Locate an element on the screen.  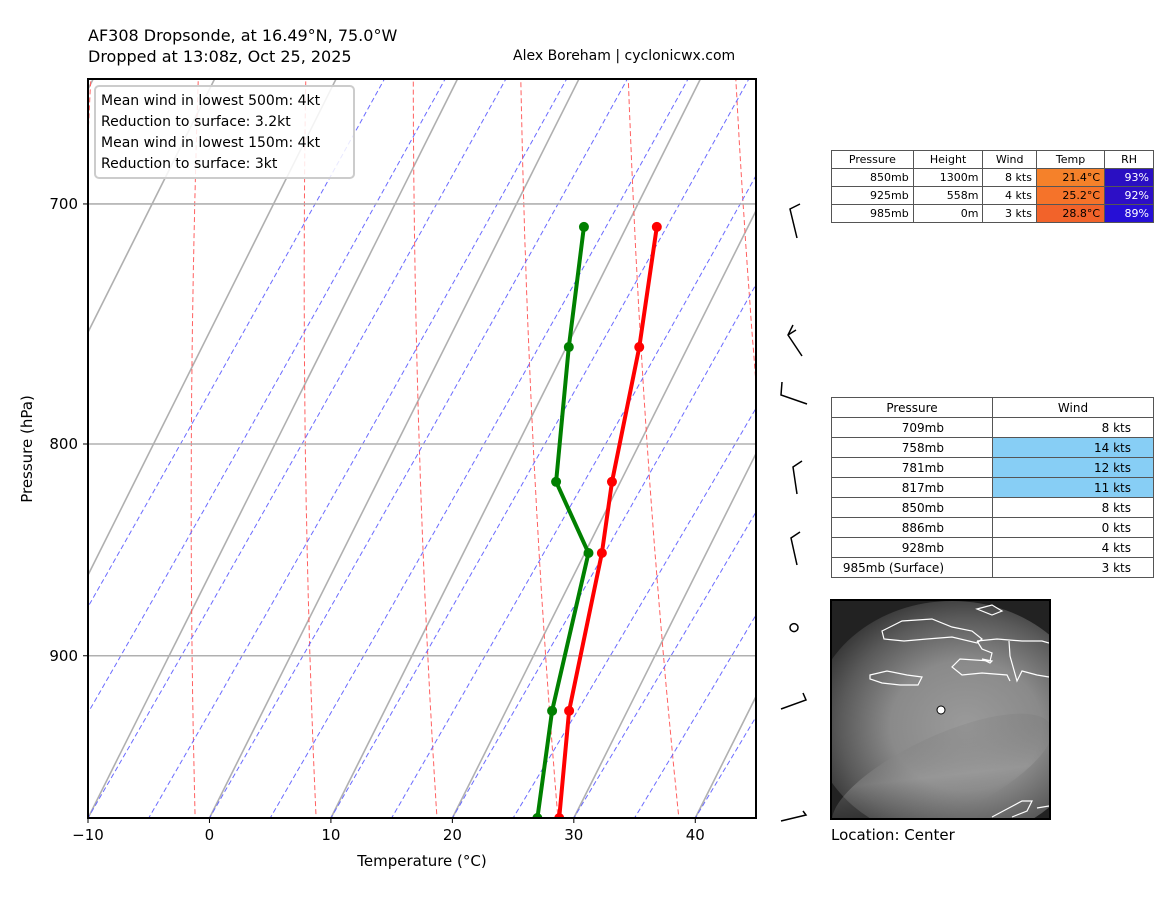
legend-line-3: Mean wind in lowest 150m: 4kt is located at coordinates (211, 143).